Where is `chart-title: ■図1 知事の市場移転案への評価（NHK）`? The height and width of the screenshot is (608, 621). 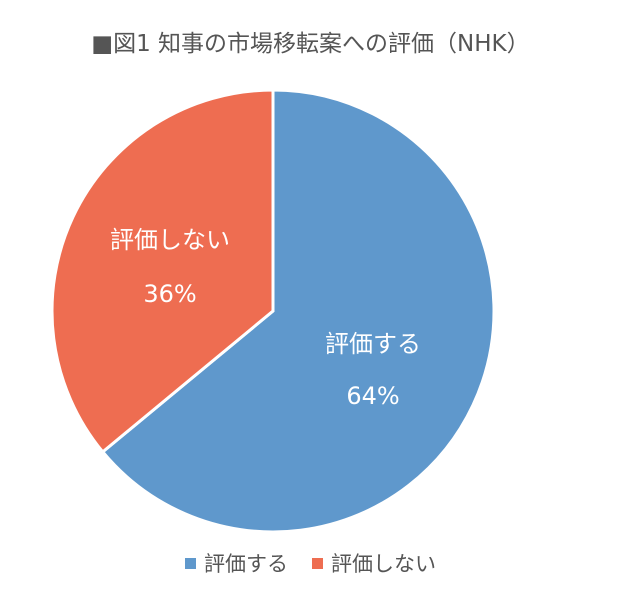 chart-title: ■図1 知事の市場移転案への評価（NHK） is located at coordinates (310, 44).